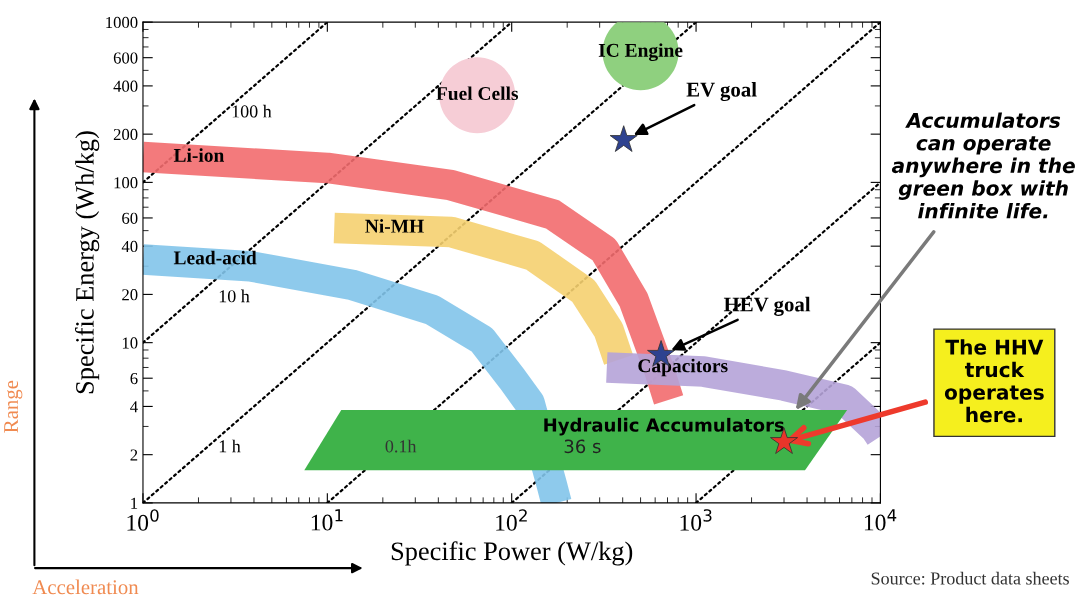  Describe the element at coordinates (234, 296) in the screenshot. I see `annotation: 10 h` at that location.